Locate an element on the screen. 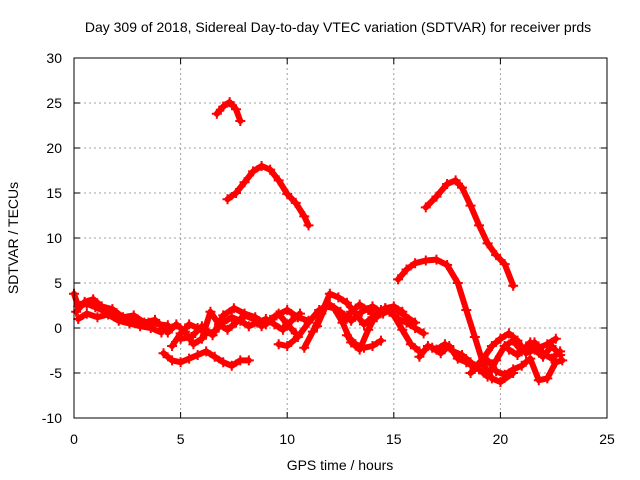 This screenshot has width=640, height=480. y-tick-label: -5 is located at coordinates (56, 373).